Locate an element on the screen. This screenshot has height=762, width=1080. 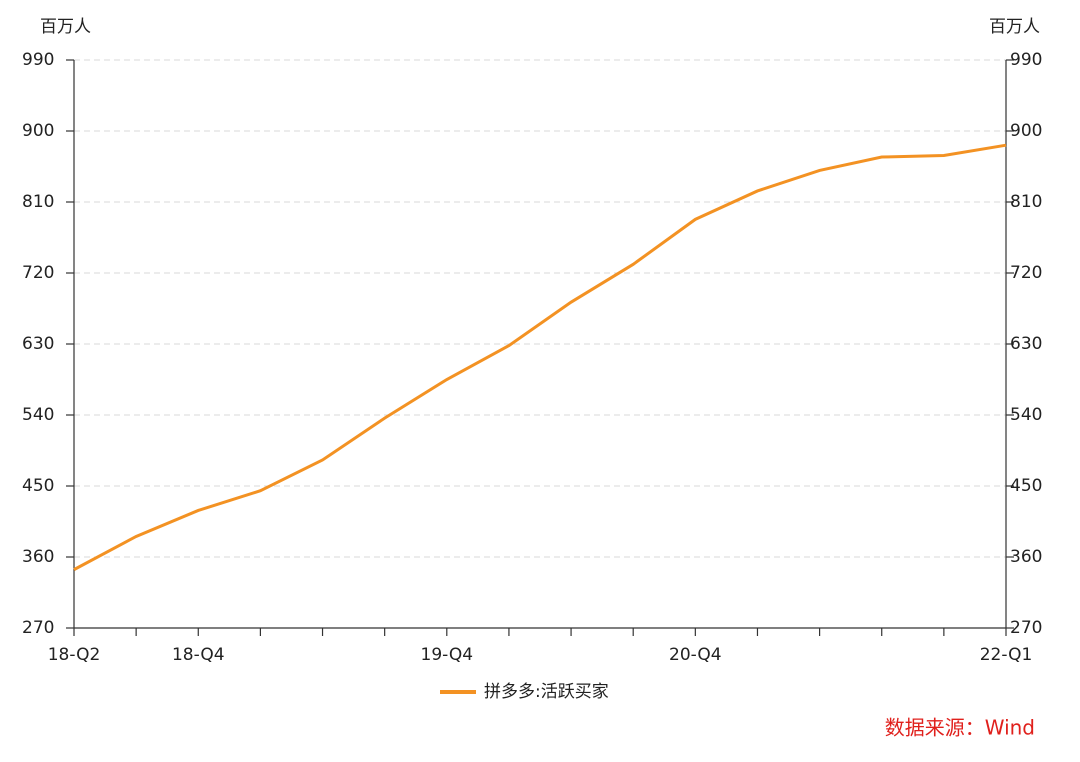
y-tick-label: 900 is located at coordinates (38, 131).